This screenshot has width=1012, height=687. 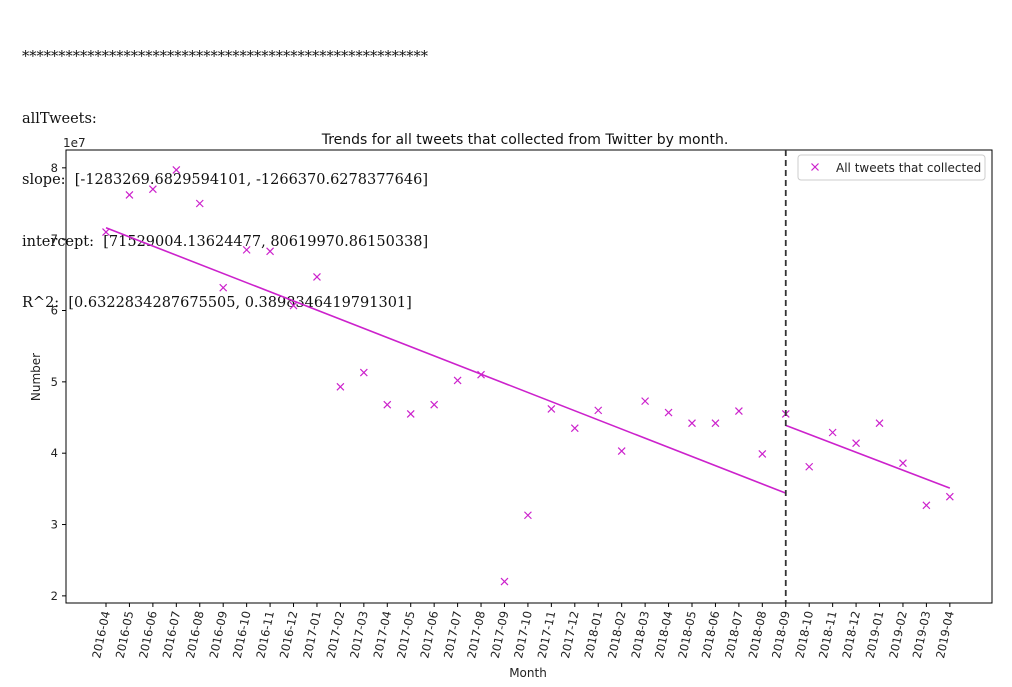 I want to click on data-point-2018-03-stroke-b, so click(x=645, y=401).